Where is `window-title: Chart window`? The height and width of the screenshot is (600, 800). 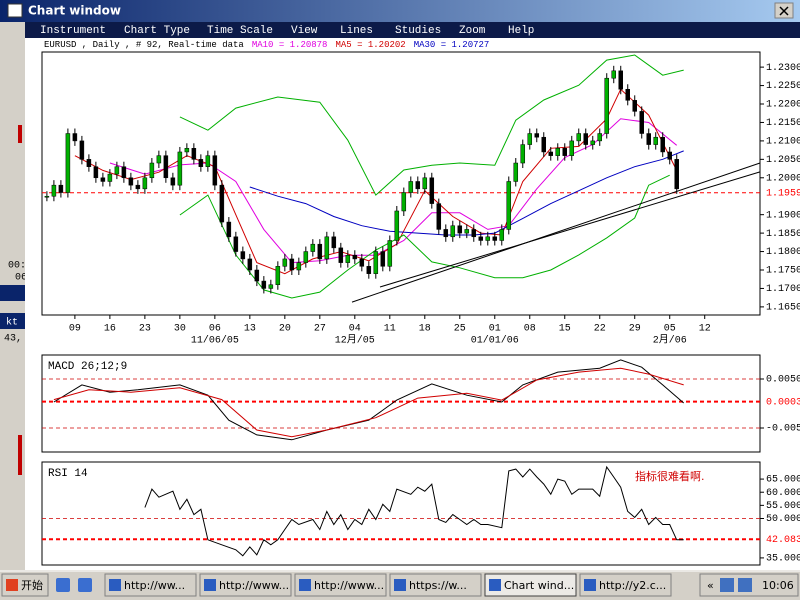 window-title: Chart window is located at coordinates (74, 11).